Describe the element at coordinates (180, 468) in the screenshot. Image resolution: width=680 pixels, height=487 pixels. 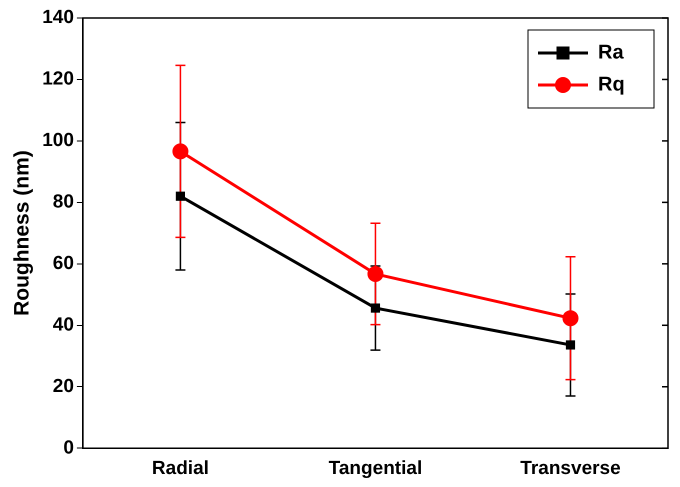
I see `x-tick-label: Radial` at that location.